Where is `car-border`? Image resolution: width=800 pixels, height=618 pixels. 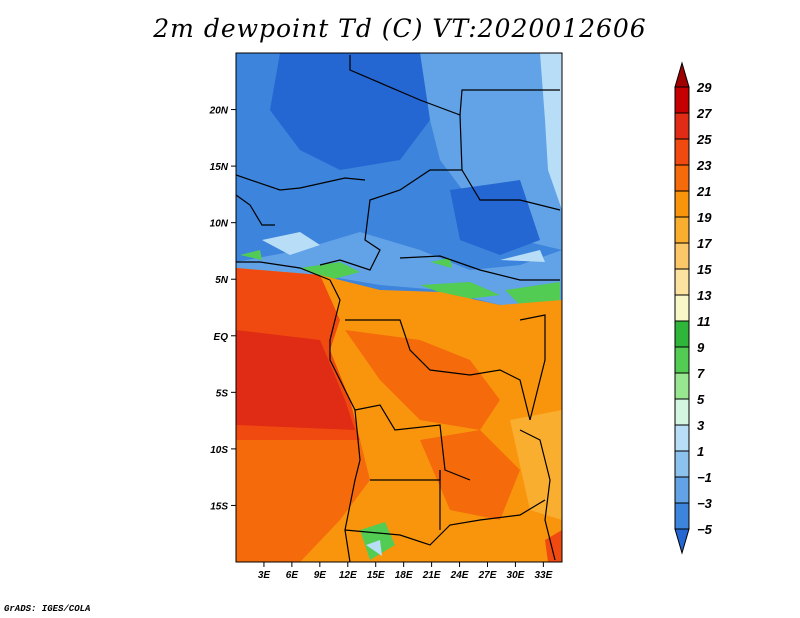
car-border is located at coordinates (479, 268).